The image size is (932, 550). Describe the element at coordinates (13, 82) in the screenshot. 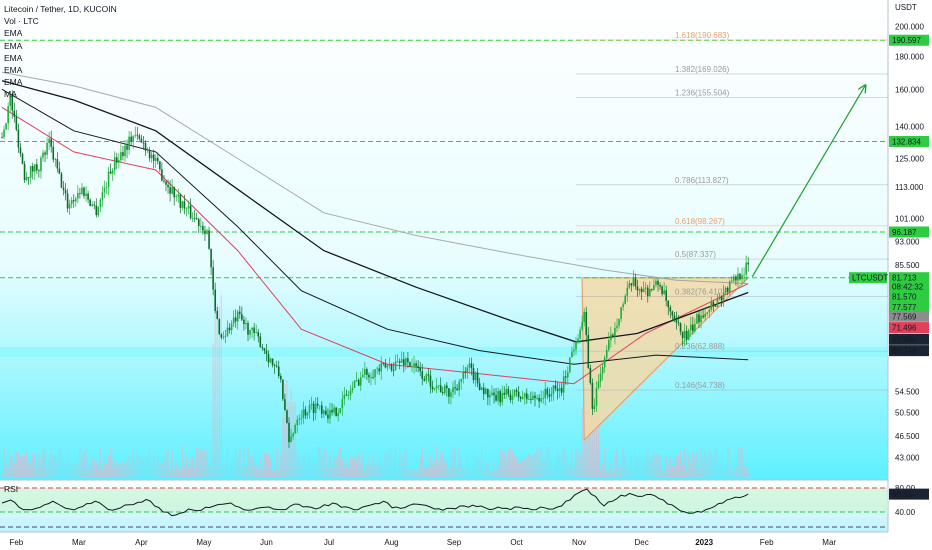

I see `legend-ema-5: EMA` at that location.